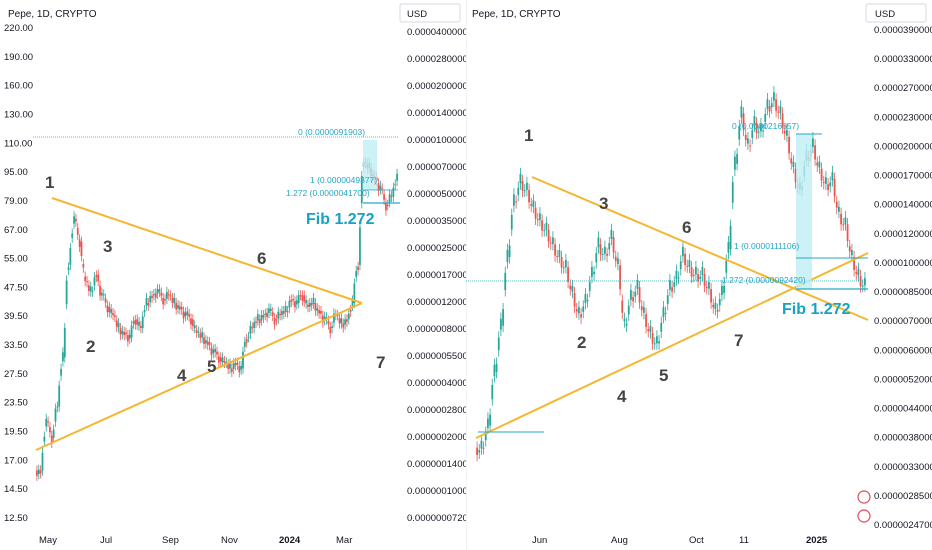 This screenshot has height=550, width=932. What do you see at coordinates (903, 496) in the screenshot?
I see `right-axis-tick: 0.0000028500` at bounding box center [903, 496].